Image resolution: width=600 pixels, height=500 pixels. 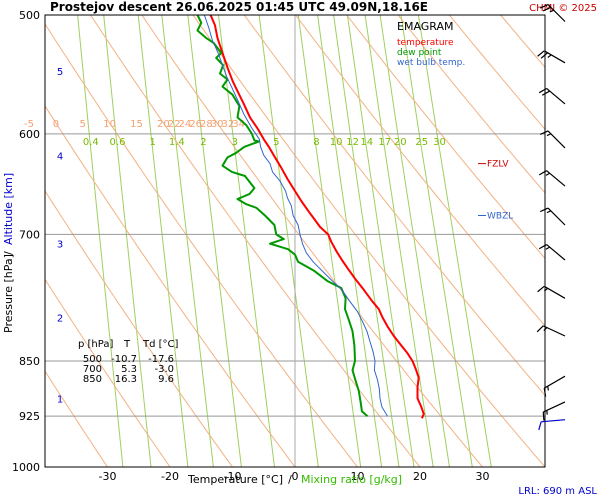 I want to click on dry-adiabat-label: 32, so click(x=228, y=124).